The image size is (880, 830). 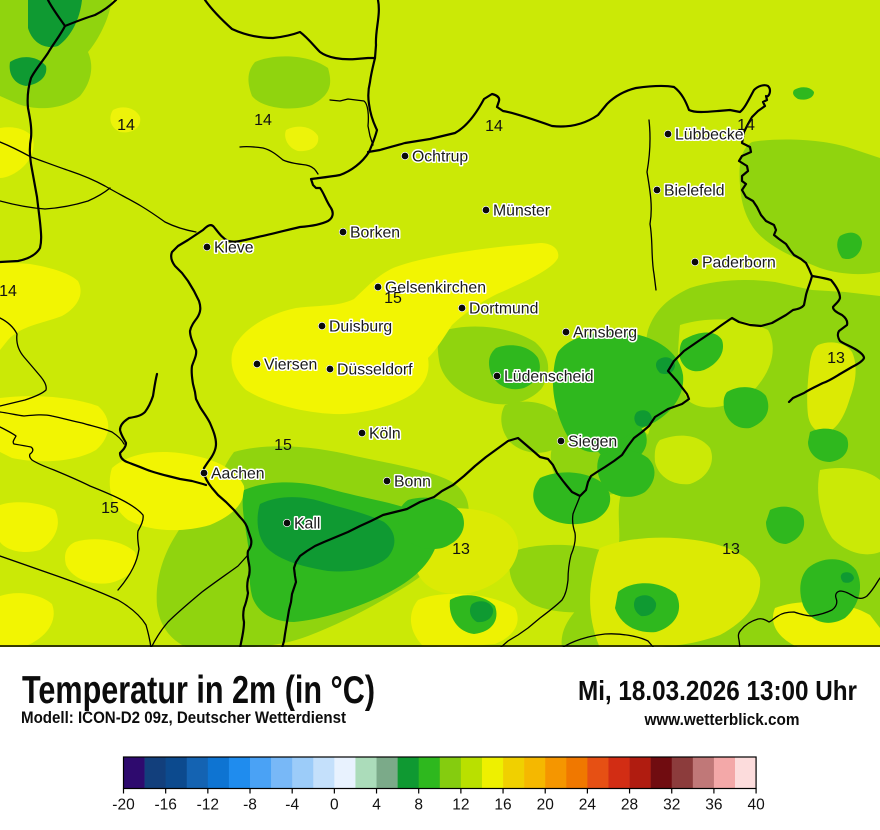 What do you see at coordinates (412, 482) in the screenshot?
I see `svg-text: Bonn` at bounding box center [412, 482].